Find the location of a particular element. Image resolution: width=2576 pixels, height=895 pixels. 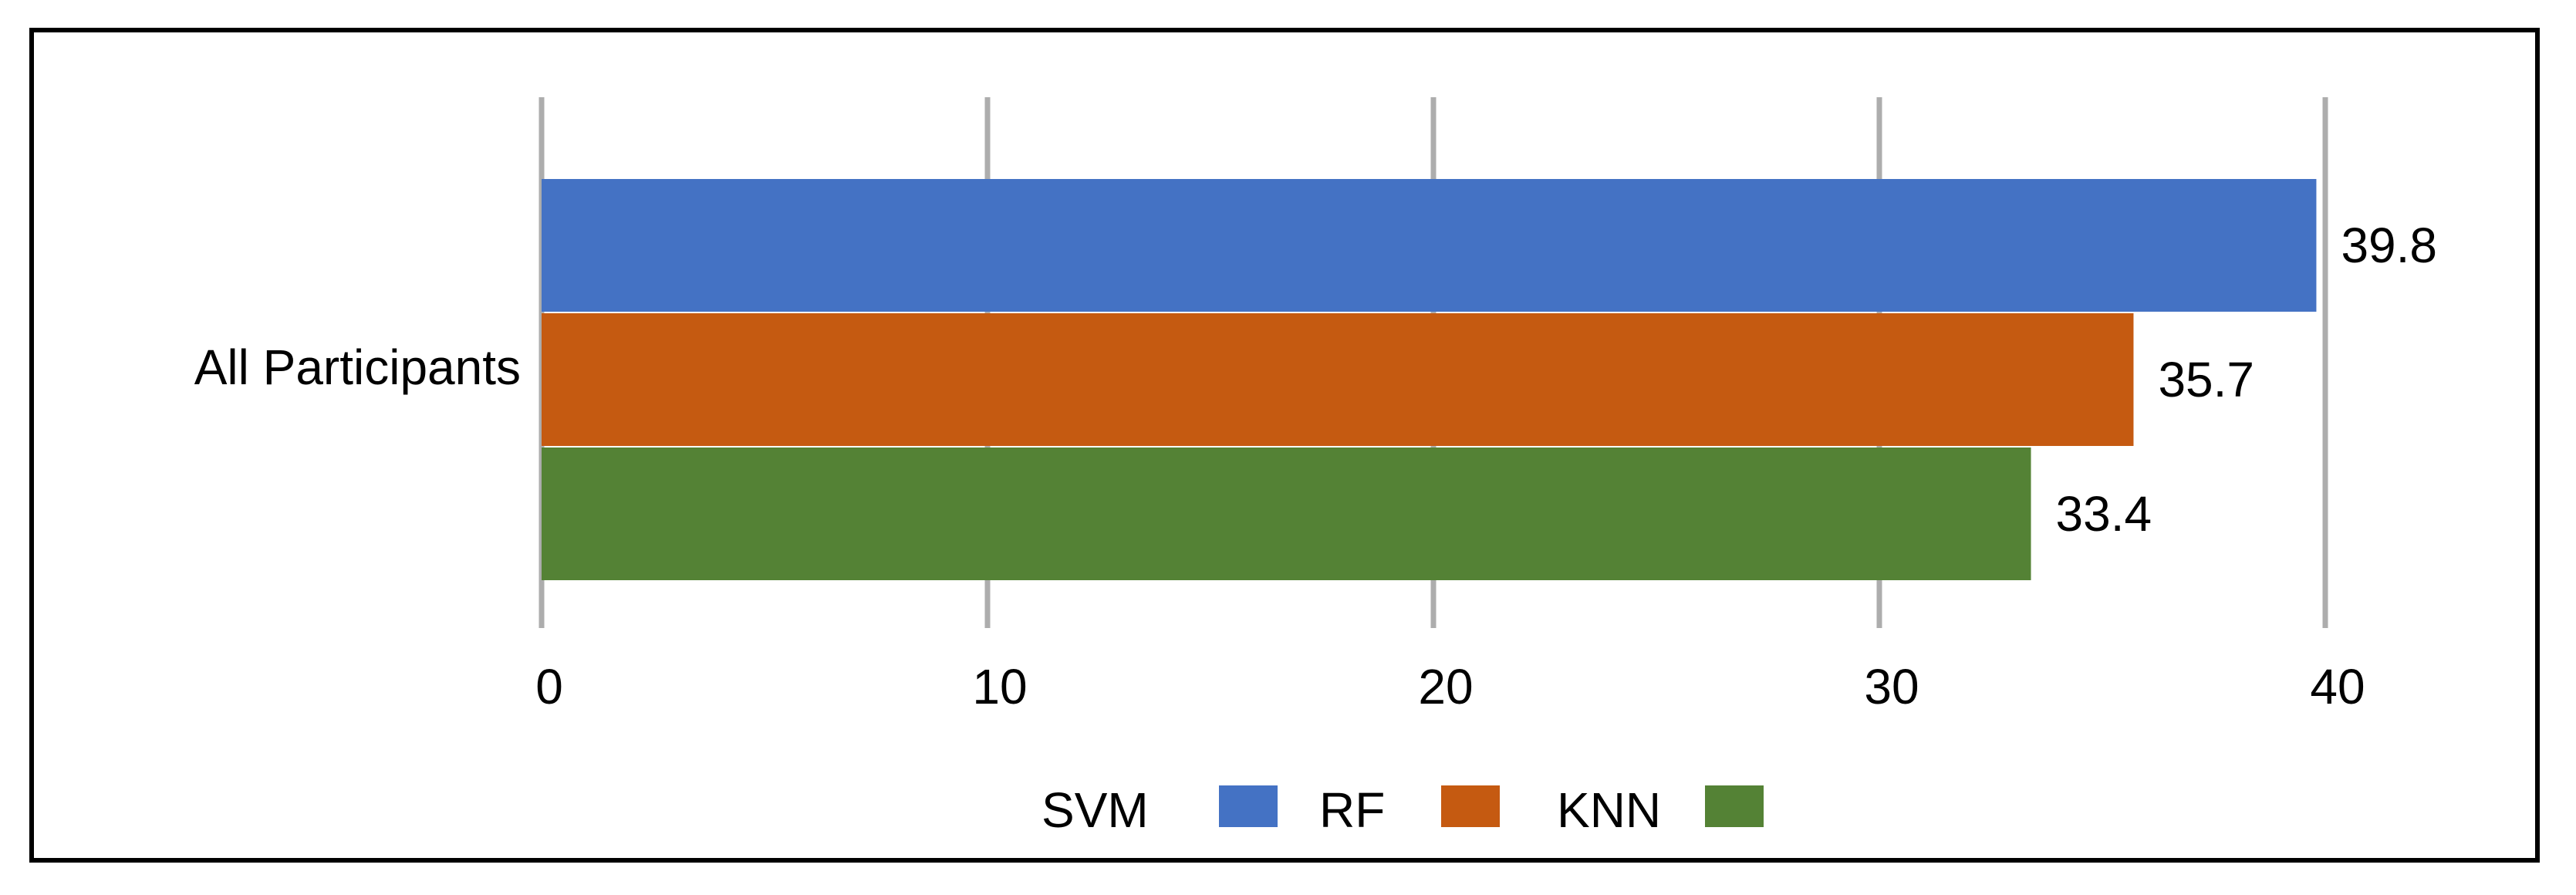

x-tick-label: 10 is located at coordinates (1000, 686).